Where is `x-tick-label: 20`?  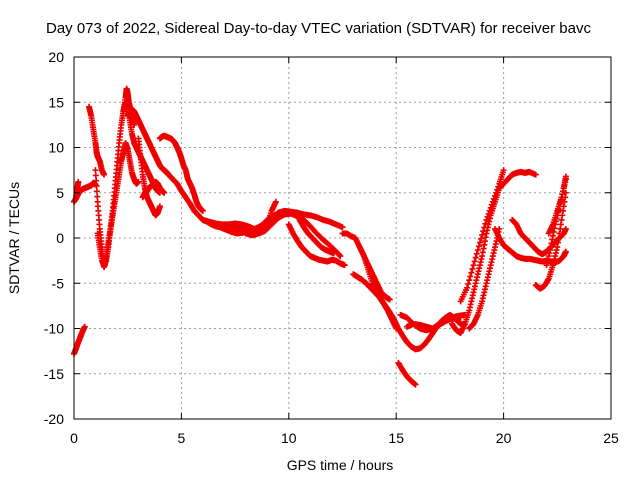
x-tick-label: 20 is located at coordinates (504, 438).